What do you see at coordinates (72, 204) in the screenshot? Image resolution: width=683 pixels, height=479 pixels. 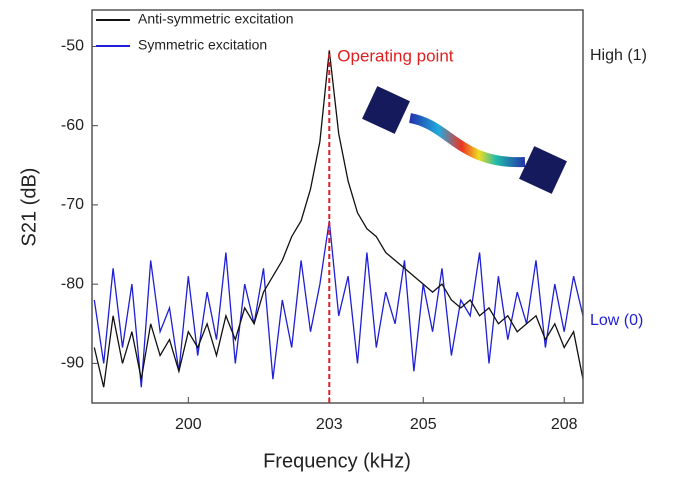 I see `y-tick-label: -70` at bounding box center [72, 204].